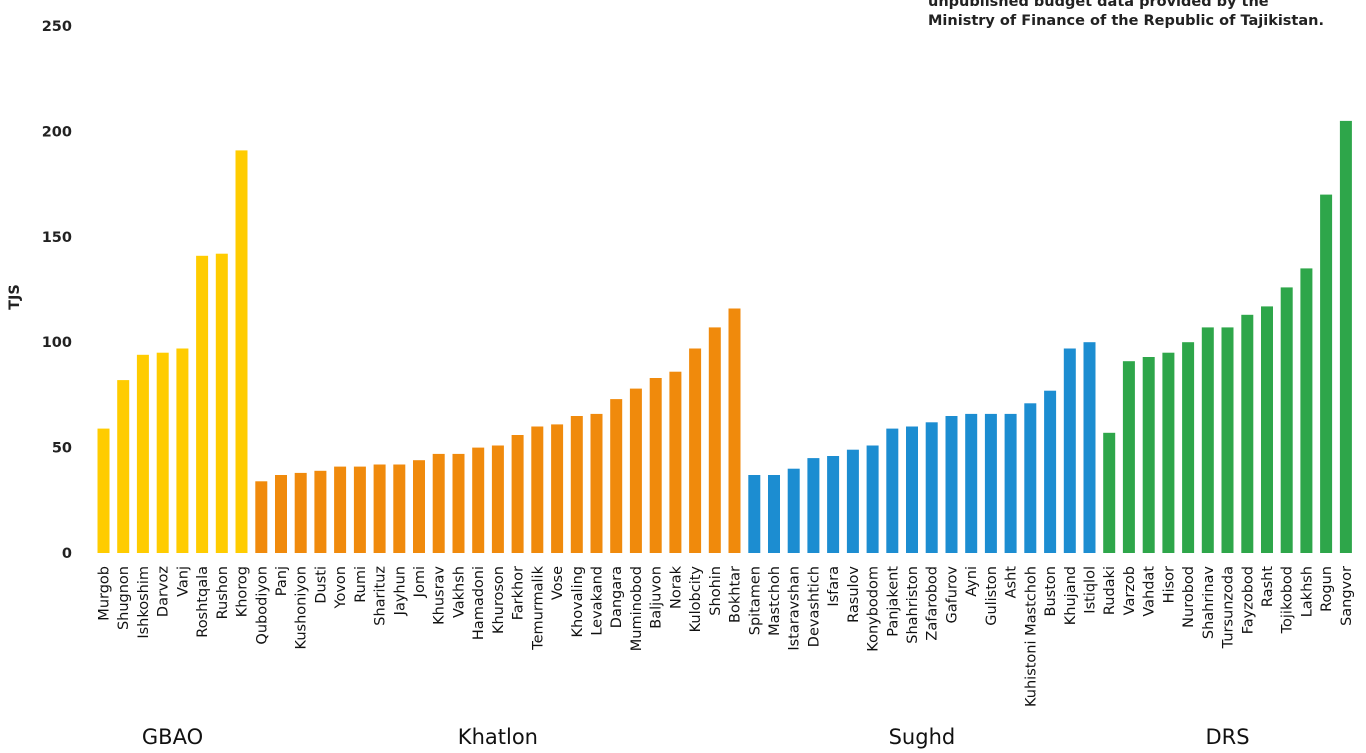 This screenshot has width=1366, height=753. Describe the element at coordinates (1286, 420) in the screenshot. I see `bar-tojikobod` at that location.